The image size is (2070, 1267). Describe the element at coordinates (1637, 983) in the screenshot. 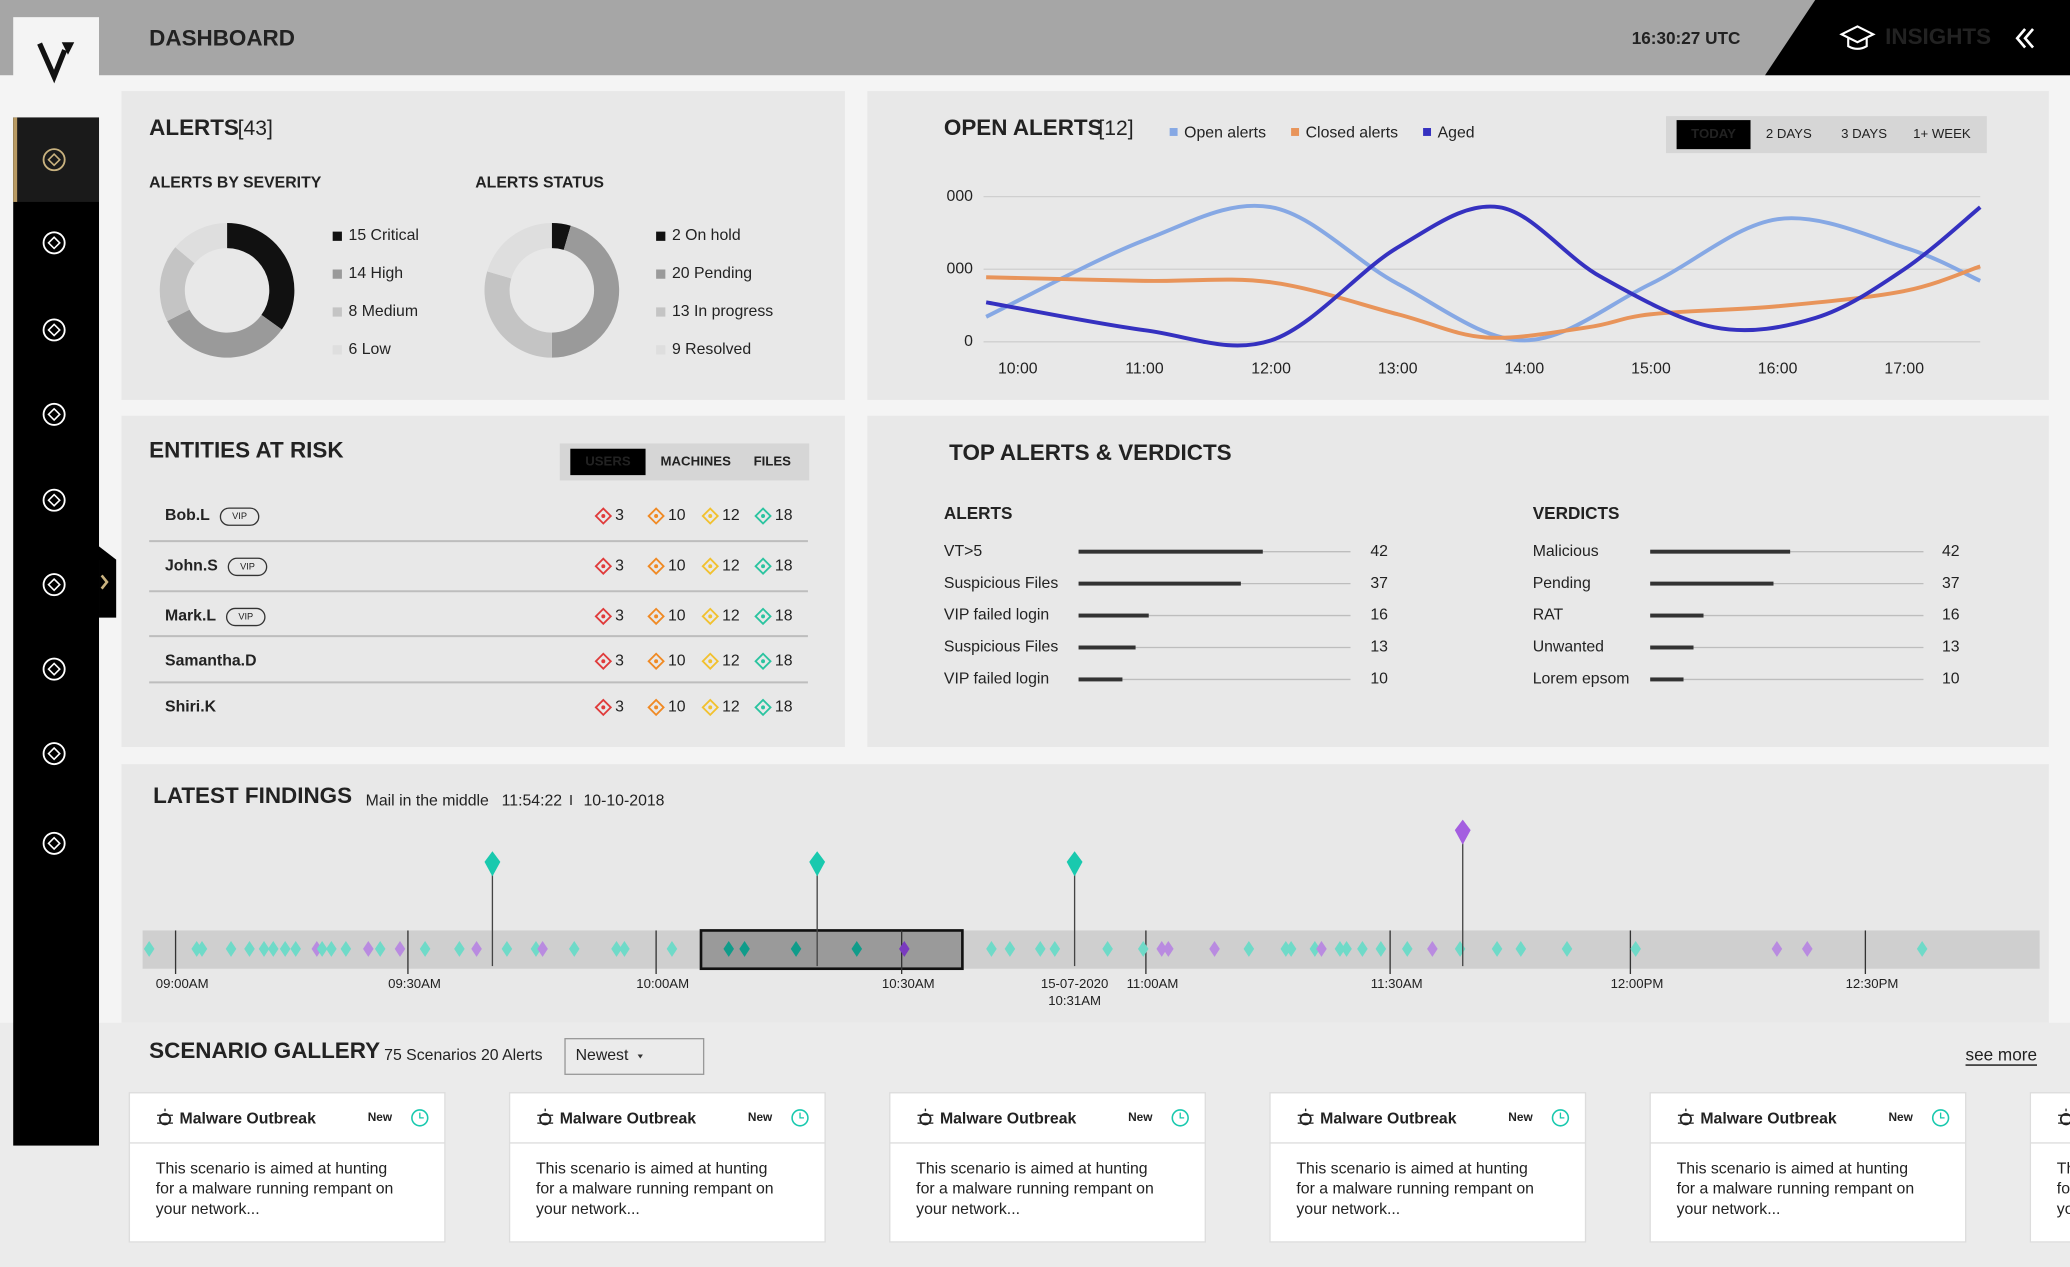

I see `timeline-label: 12:00PM` at that location.